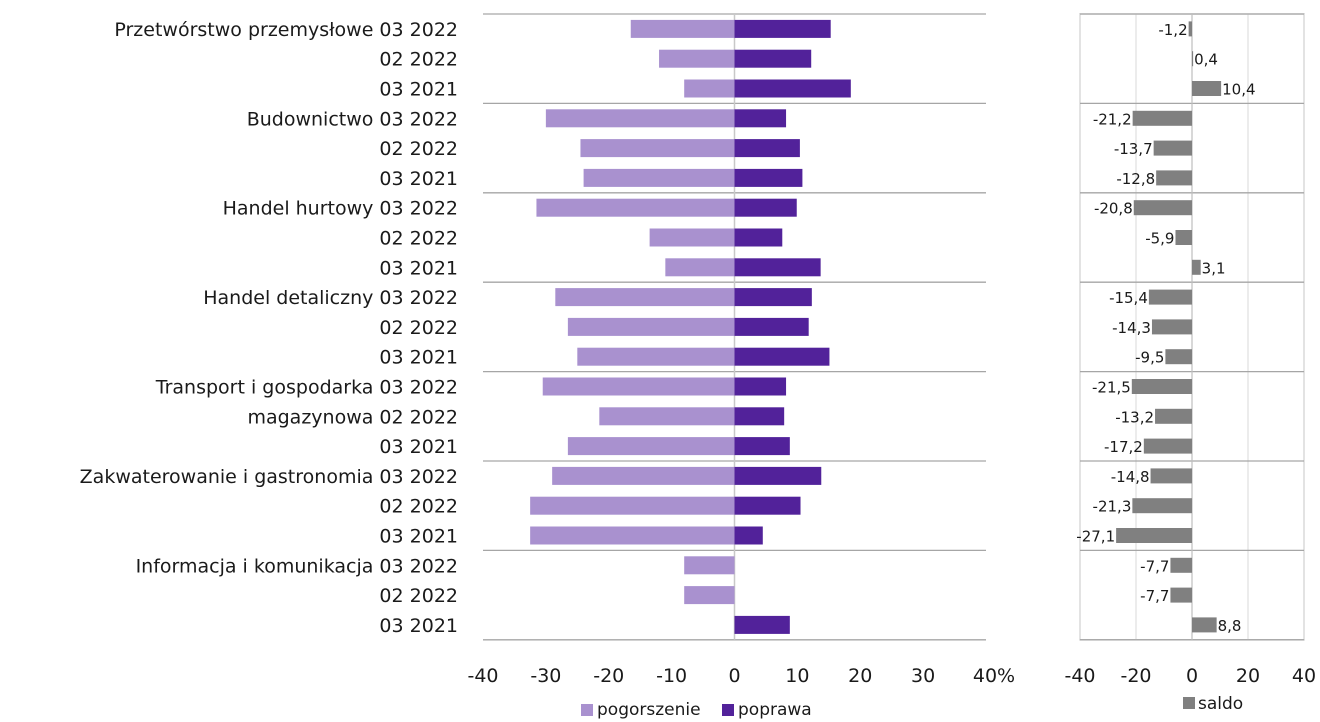 The image size is (1320, 722). I want to click on x-tick-label: 10, so click(797, 676).